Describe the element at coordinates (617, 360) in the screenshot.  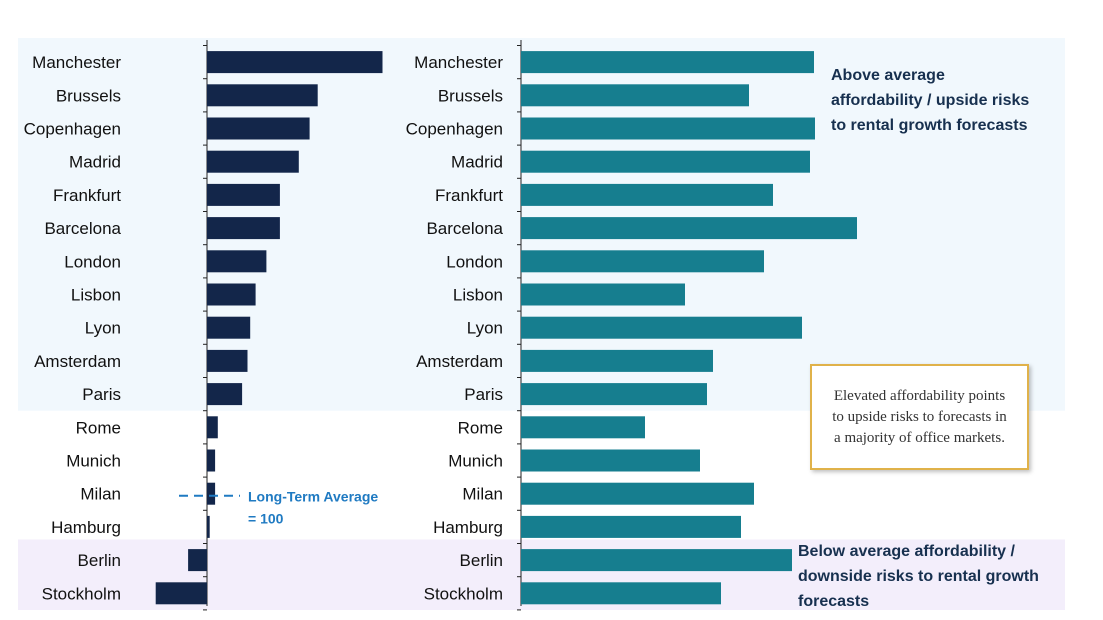
I see `right-bar-amsterdam` at that location.